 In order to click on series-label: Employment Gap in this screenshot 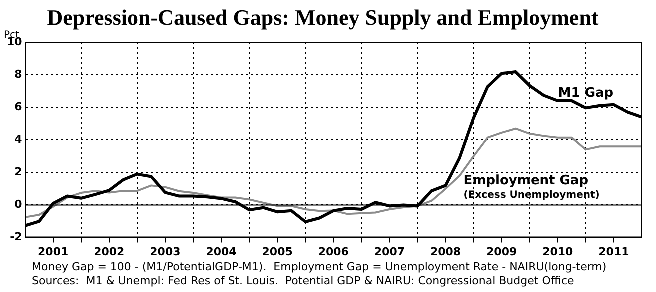, I will do `click(526, 180)`.